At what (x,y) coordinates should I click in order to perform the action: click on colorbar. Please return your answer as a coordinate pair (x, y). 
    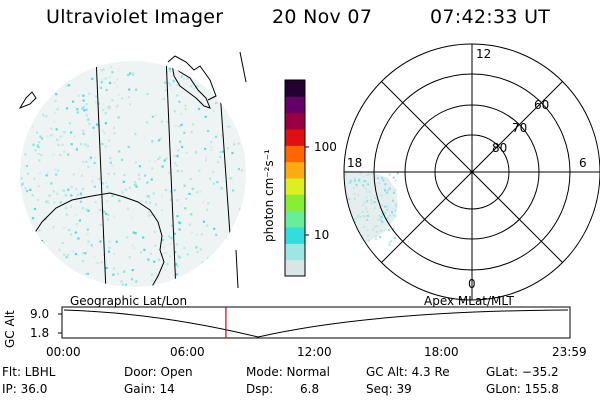
    Looking at the image, I should click on (296, 178).